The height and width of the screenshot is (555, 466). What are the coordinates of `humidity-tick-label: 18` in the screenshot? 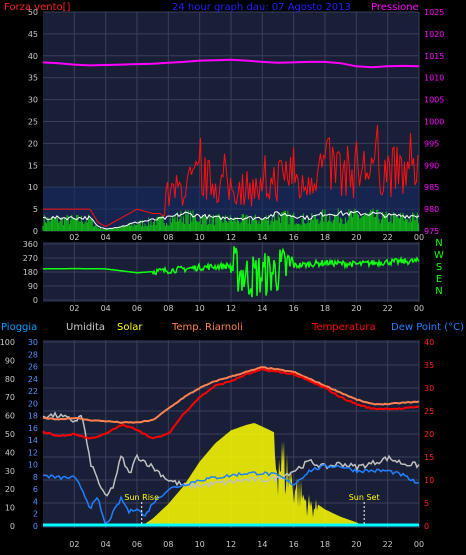 It's located at (33, 416).